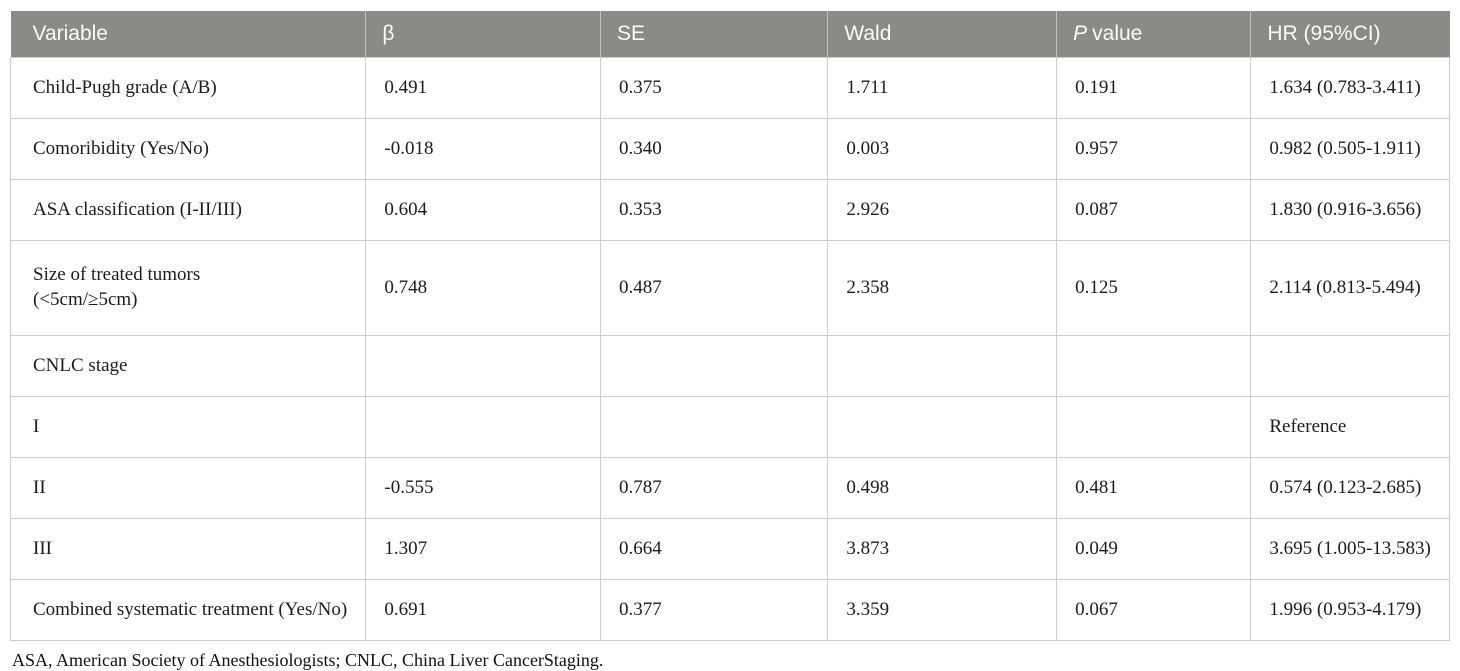  Describe the element at coordinates (942, 34) in the screenshot. I see `col-header-wald: Wald` at that location.